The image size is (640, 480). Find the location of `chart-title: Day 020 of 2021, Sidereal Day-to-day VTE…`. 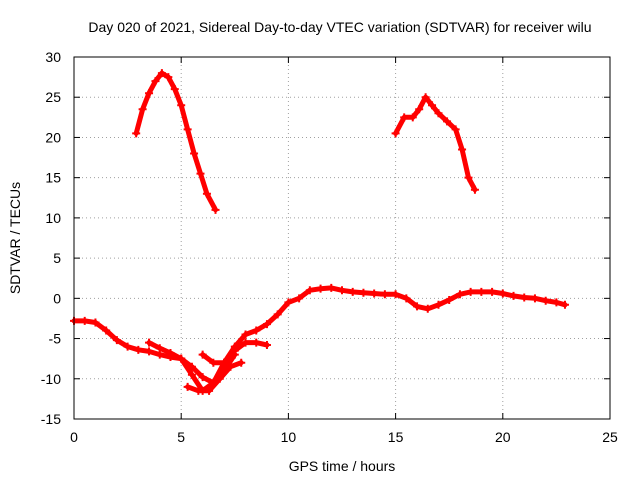

chart-title: Day 020 of 2021, Sidereal Day-to-day VTE… is located at coordinates (339, 27).